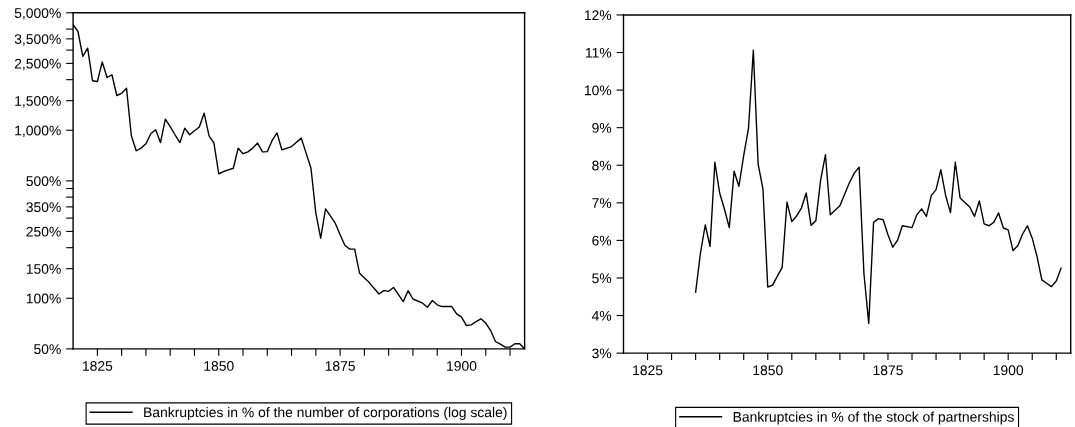  I want to click on y-tick-label: 50%, so click(47, 349).